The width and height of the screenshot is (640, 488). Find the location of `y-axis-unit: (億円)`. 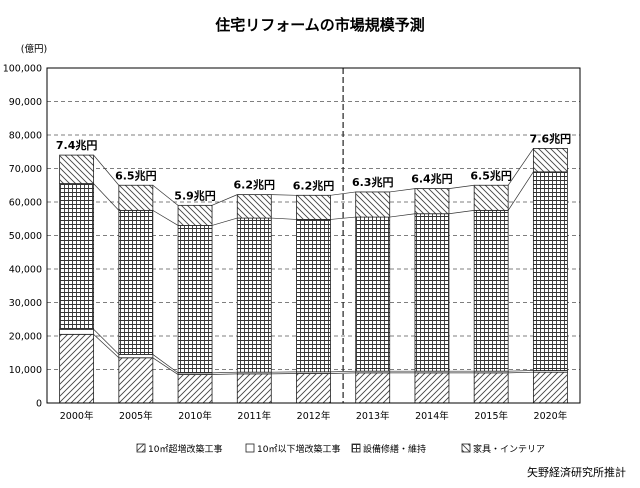

y-axis-unit: (億円) is located at coordinates (34, 49).